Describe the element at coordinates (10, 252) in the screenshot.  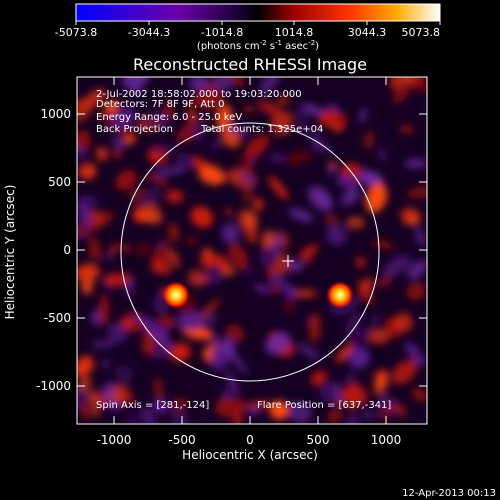
I see `y-axis-label: Heliocentric Y (arcsec)` at that location.